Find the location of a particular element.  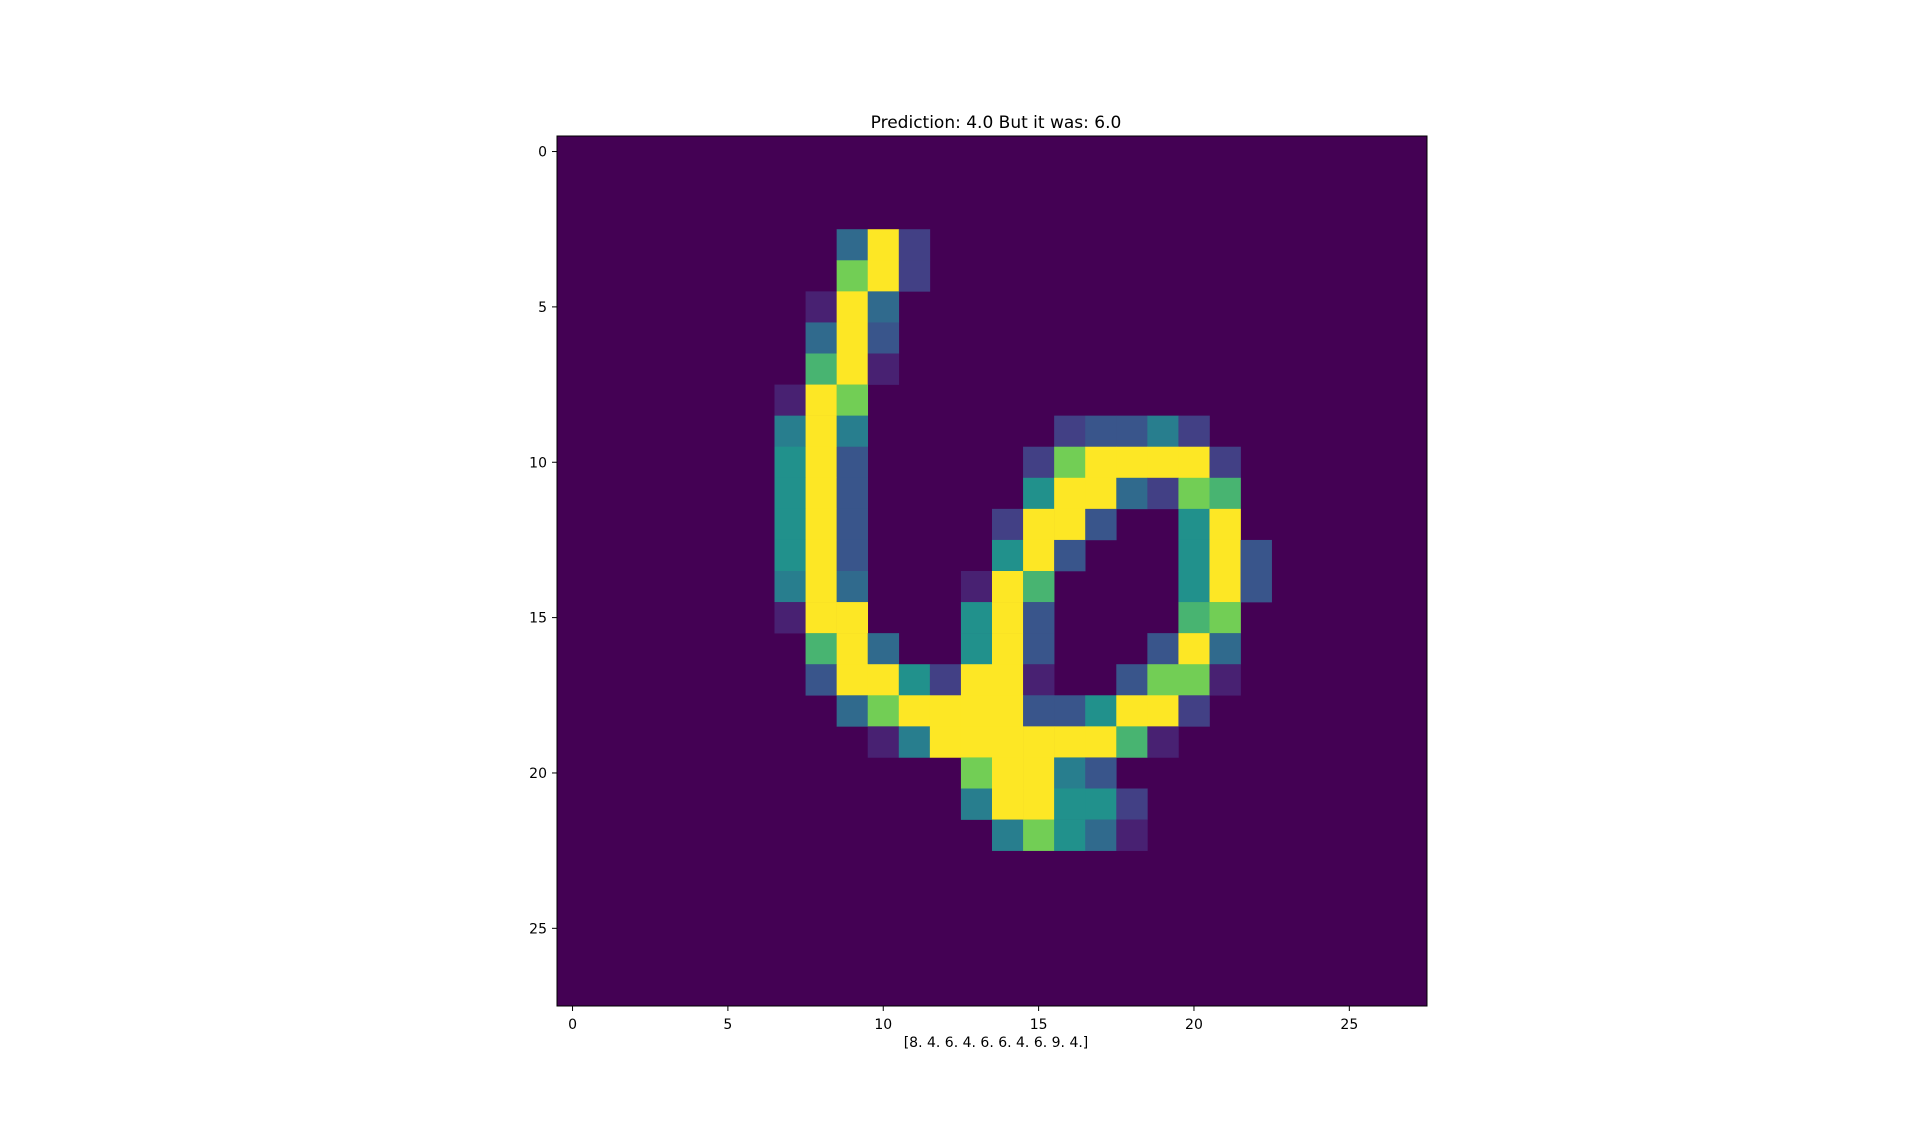

x-tick-label: 25 is located at coordinates (1349, 1025).